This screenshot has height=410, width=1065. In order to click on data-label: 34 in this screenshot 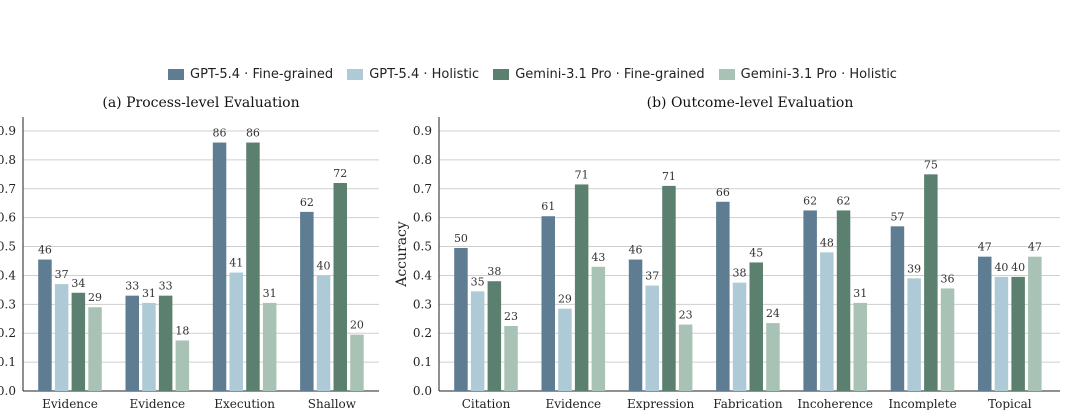, I will do `click(78, 283)`.